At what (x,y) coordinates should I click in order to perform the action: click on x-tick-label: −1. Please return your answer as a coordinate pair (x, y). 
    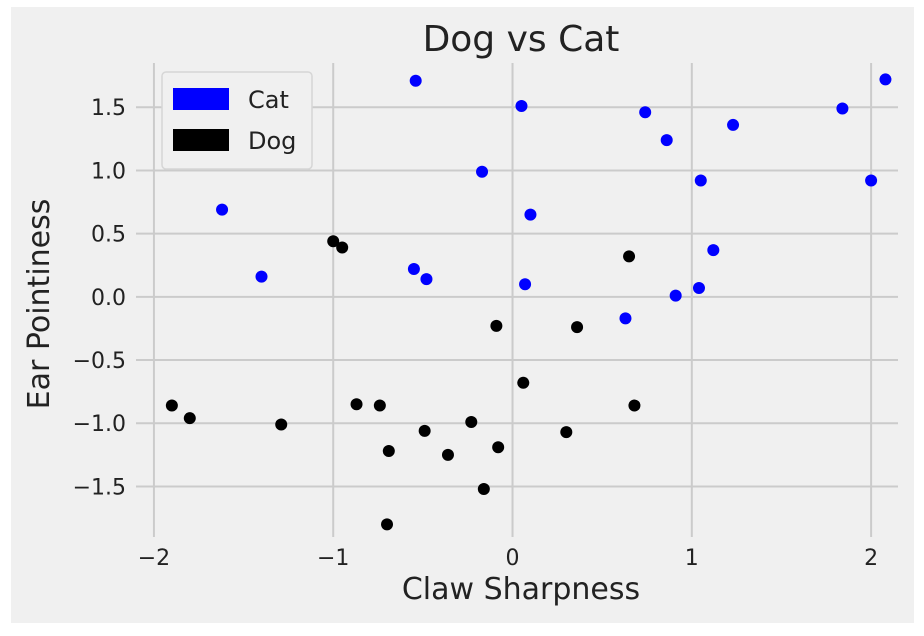
    Looking at the image, I should click on (333, 558).